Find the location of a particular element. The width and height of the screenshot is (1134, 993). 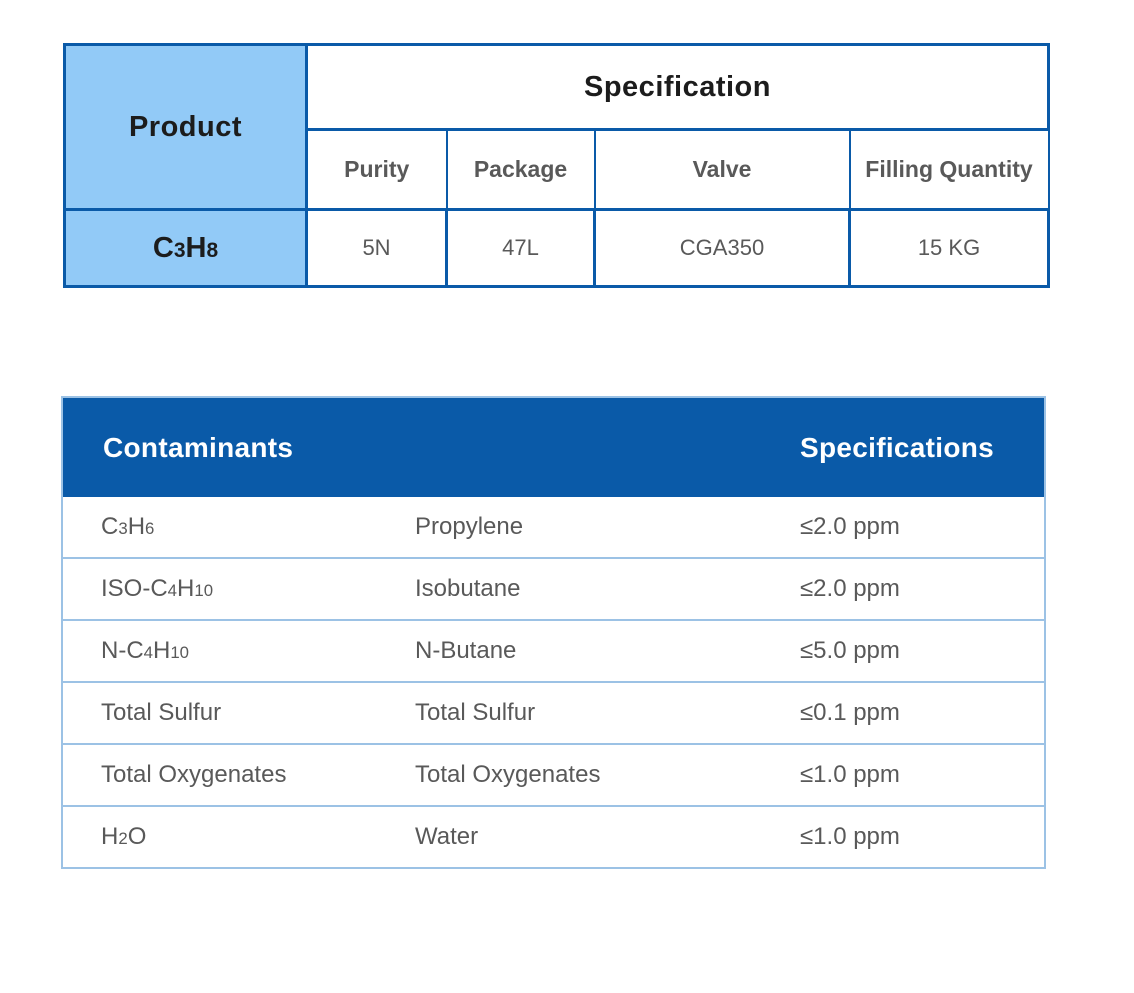

valve-header-cell: Valve is located at coordinates (722, 169).